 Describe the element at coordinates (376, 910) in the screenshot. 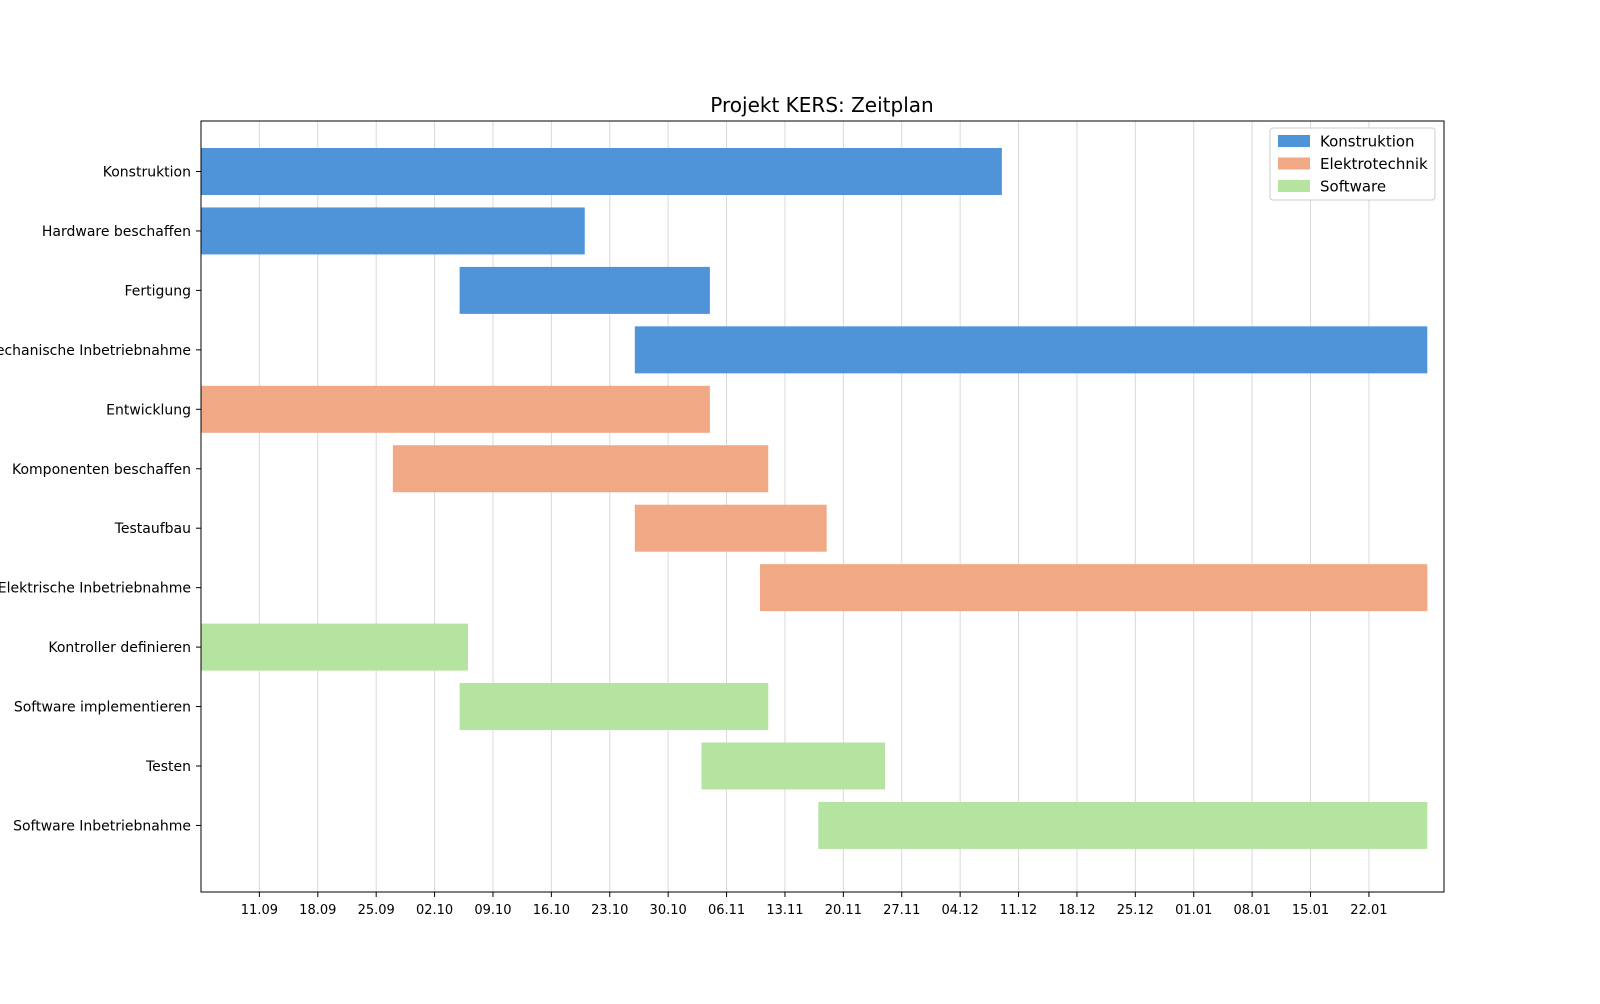

I see `x-tick-label: 25.09` at that location.